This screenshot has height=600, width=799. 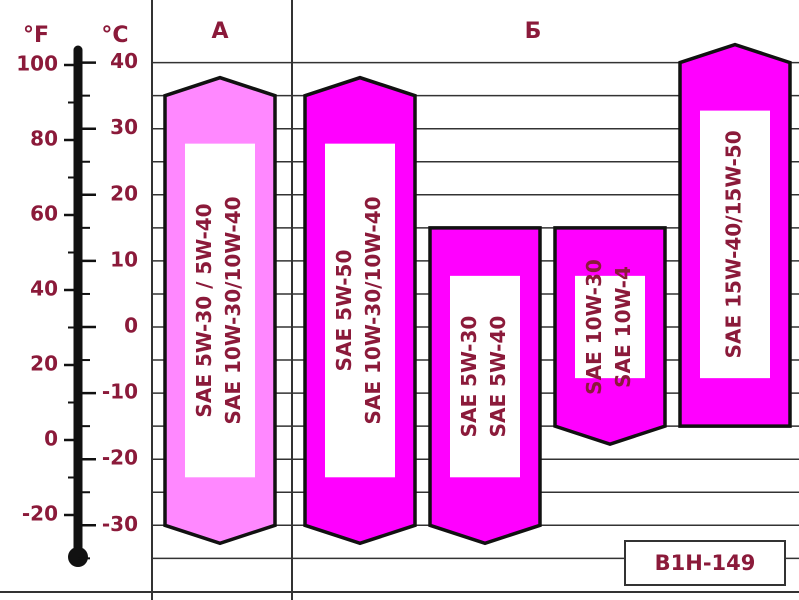 What do you see at coordinates (498, 377) in the screenshot?
I see `oil-grade: SAE 5W-40` at bounding box center [498, 377].